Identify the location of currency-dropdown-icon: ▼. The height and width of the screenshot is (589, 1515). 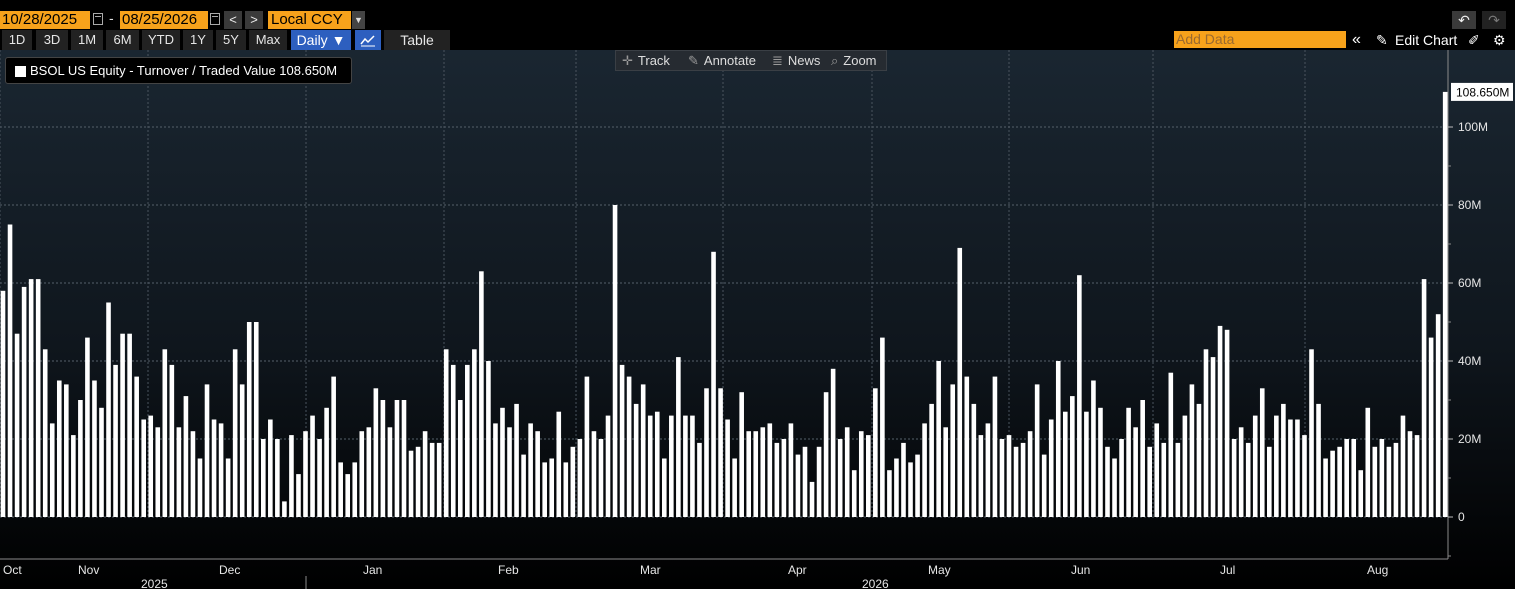
(358, 20).